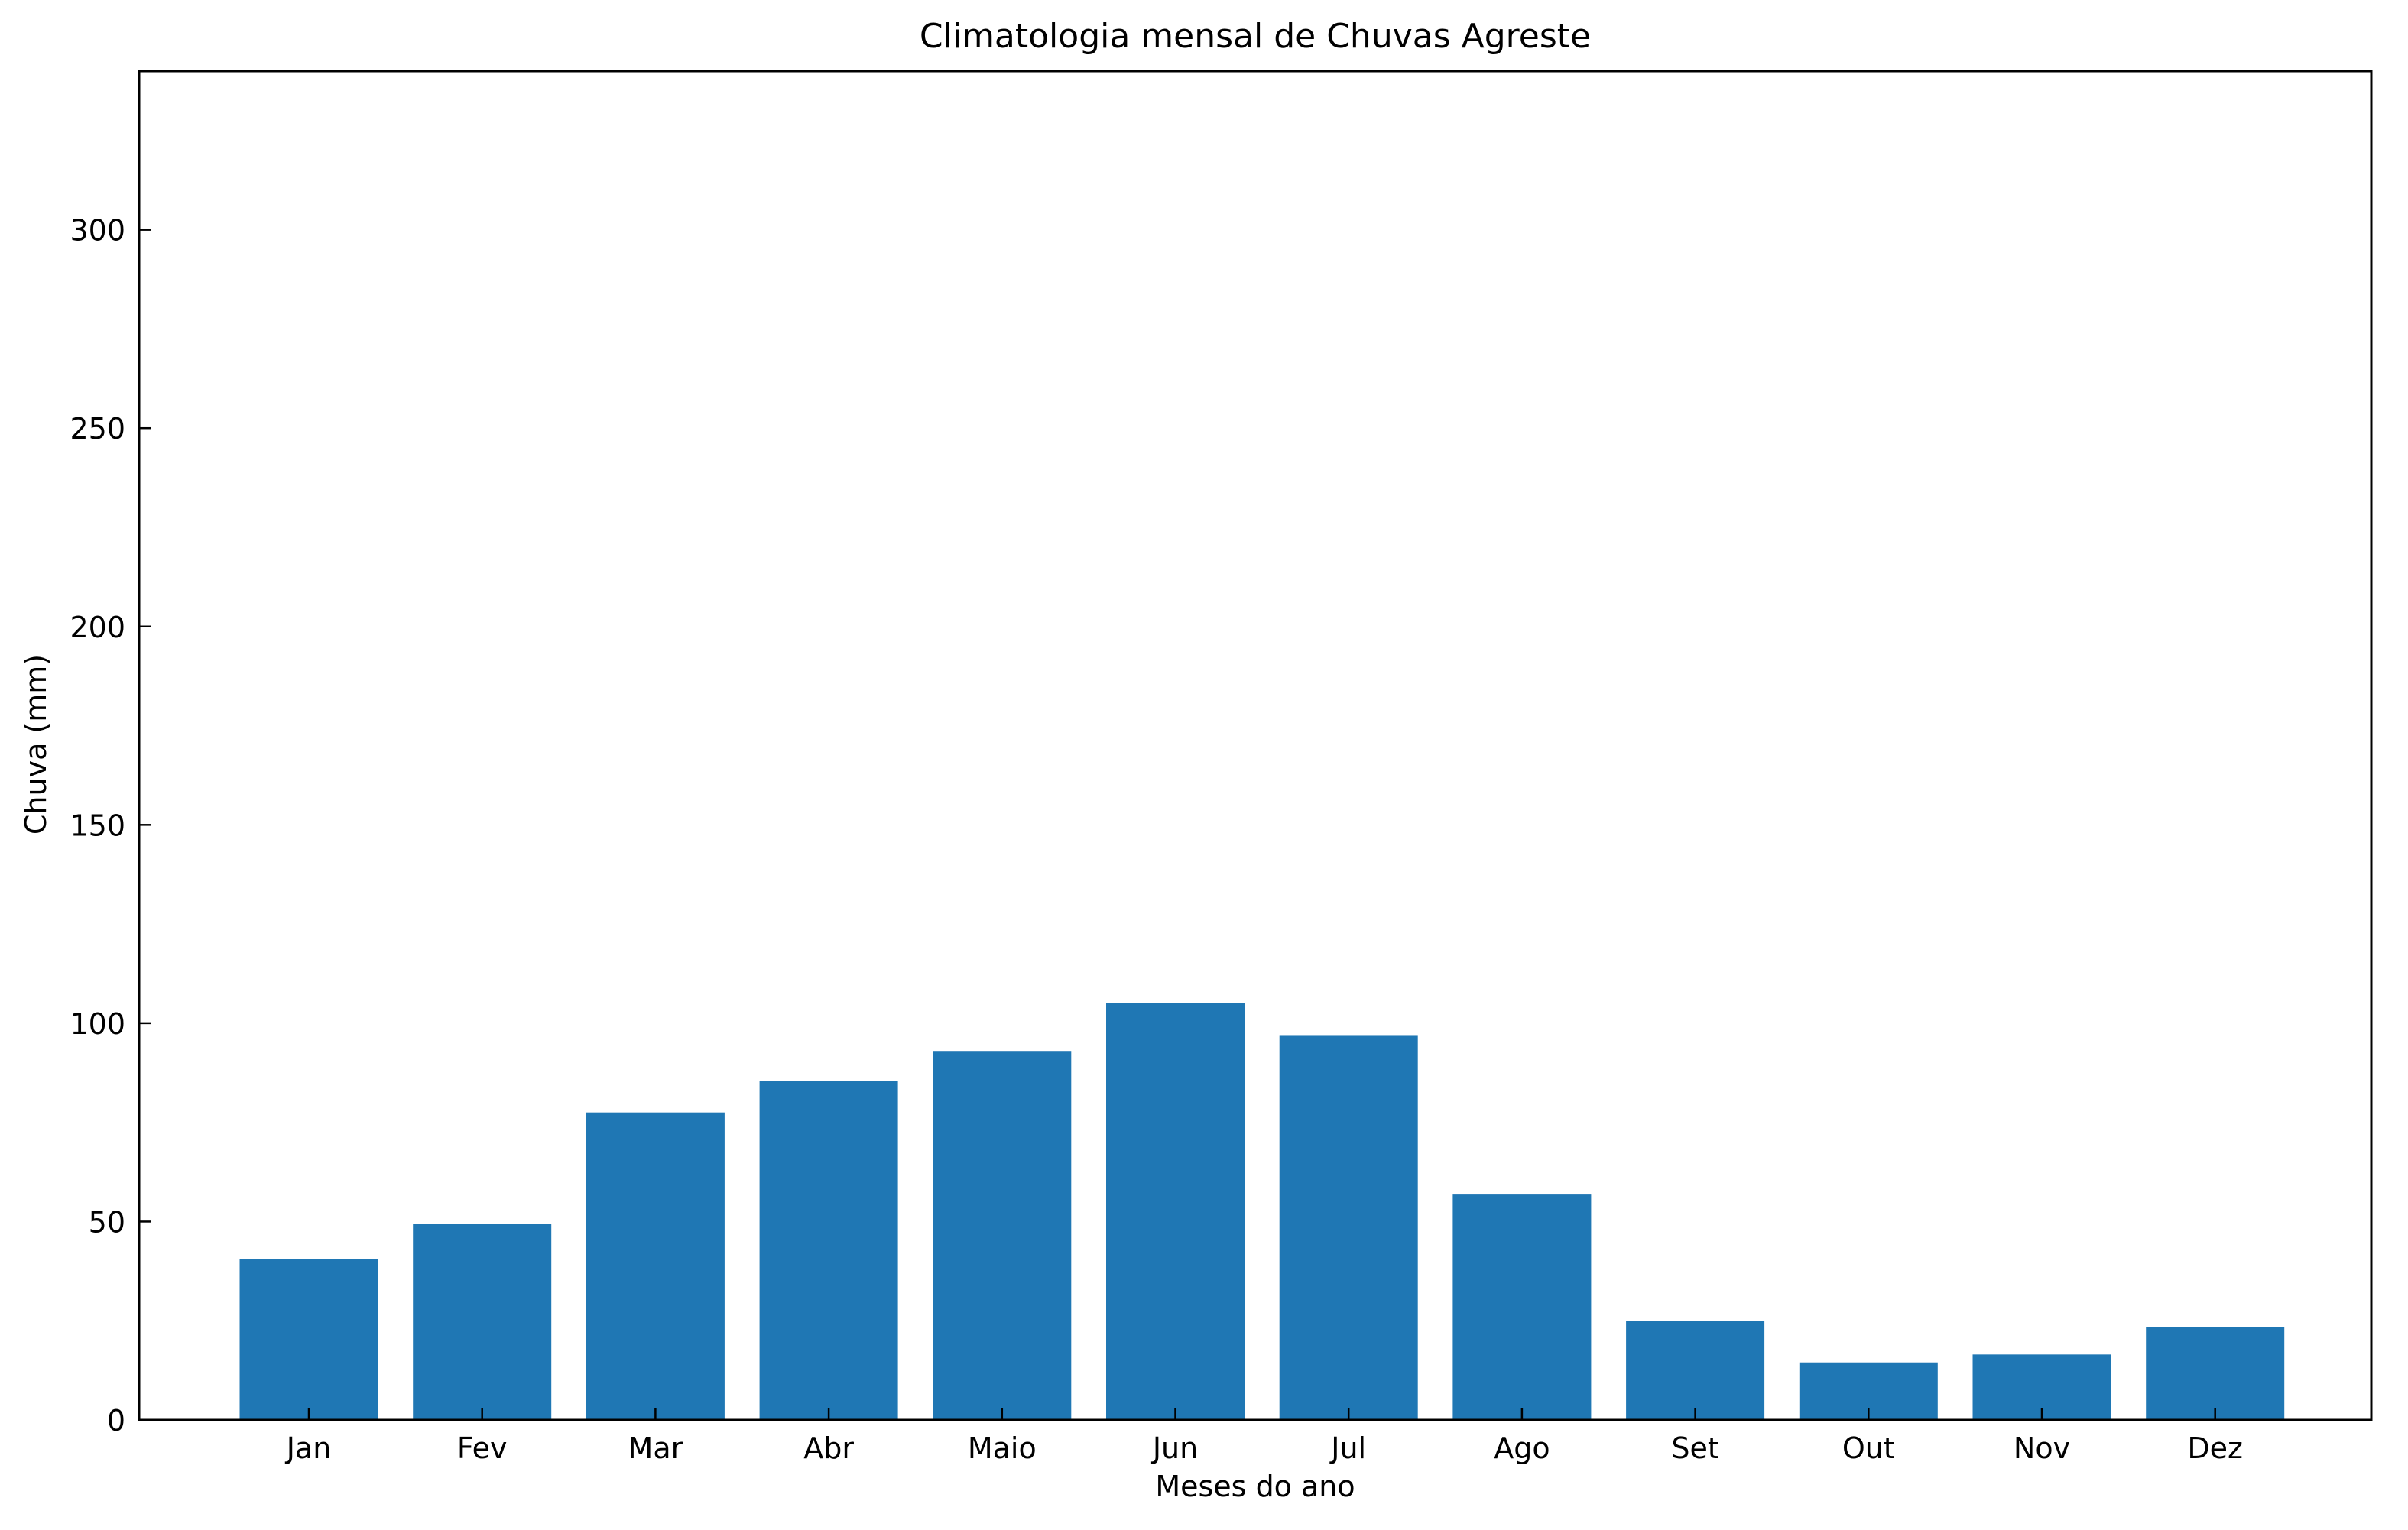 The image size is (2408, 1530). I want to click on x-tick-label: Dez, so click(2215, 1448).